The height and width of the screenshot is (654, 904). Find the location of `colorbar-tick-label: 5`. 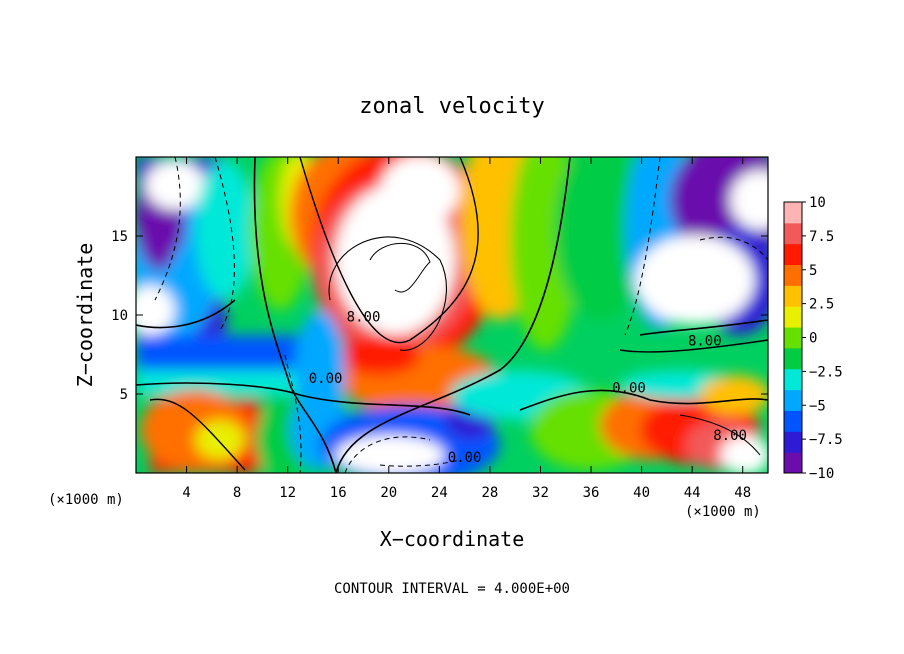

colorbar-tick-label: 5 is located at coordinates (813, 271).